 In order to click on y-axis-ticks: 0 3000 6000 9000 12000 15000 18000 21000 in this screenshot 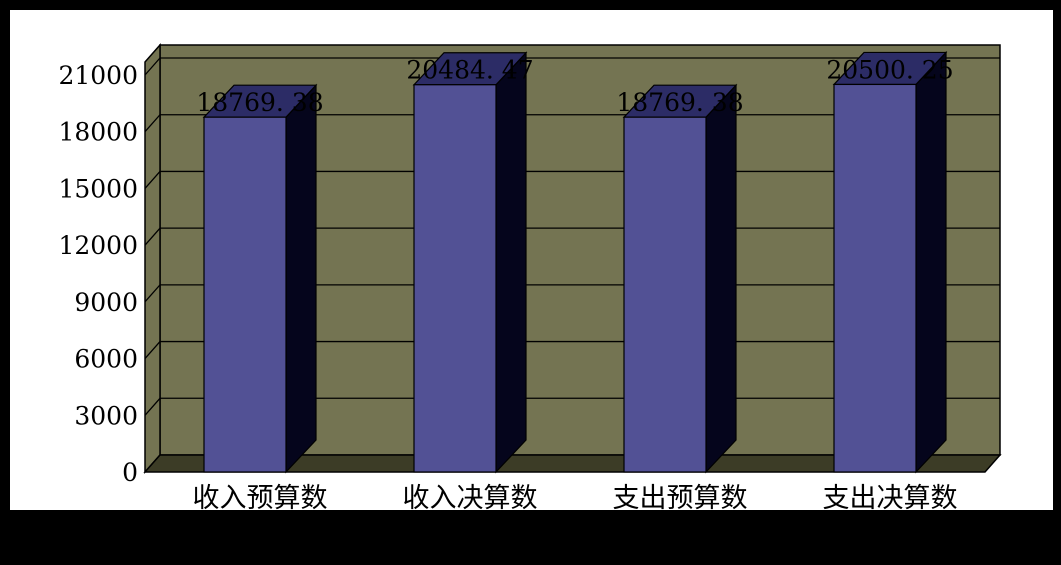, I will do `click(98, 274)`.